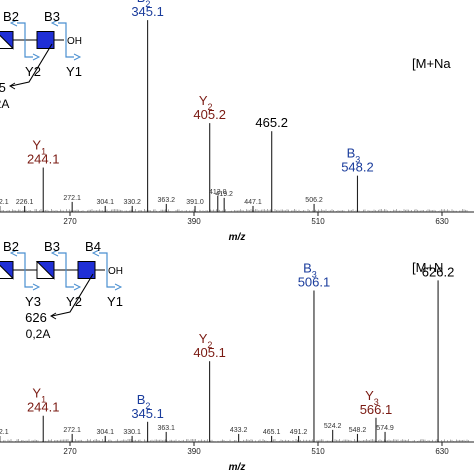  What do you see at coordinates (431, 63) in the screenshot?
I see `adduct-label: [M+Na` at bounding box center [431, 63].